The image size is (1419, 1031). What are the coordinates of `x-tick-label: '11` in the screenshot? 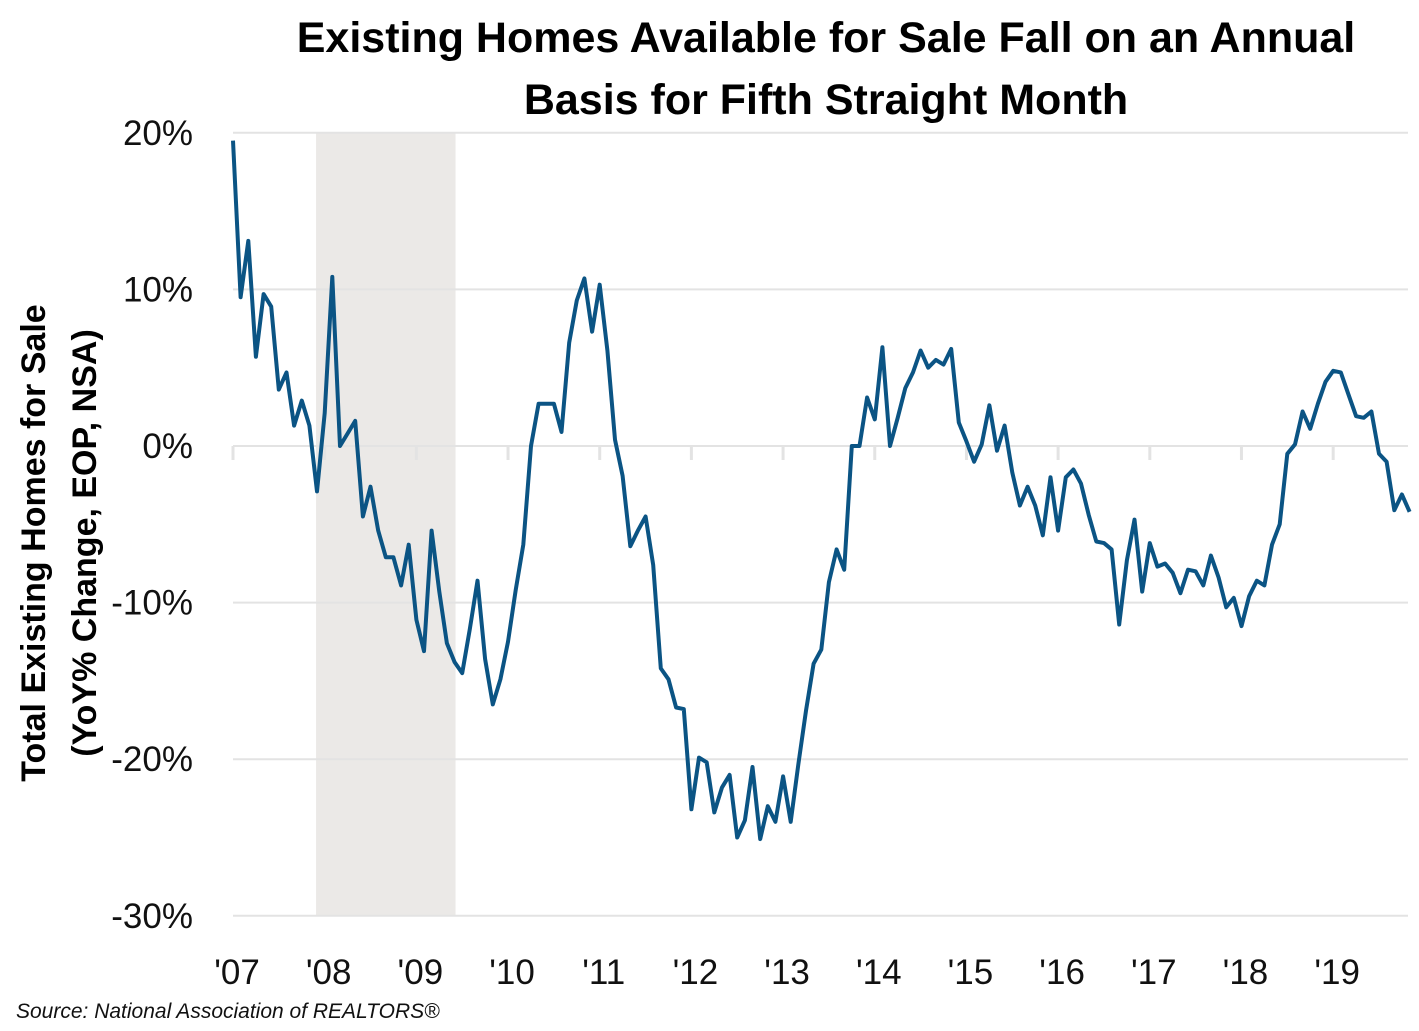 It's located at (603, 972).